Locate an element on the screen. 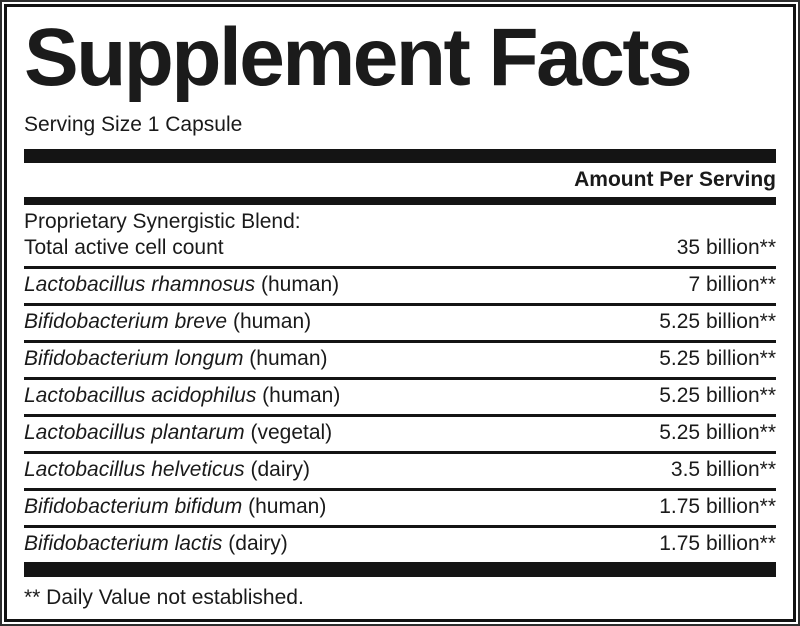 This screenshot has width=800, height=626. blend-amount: 35 billion** is located at coordinates (726, 247).